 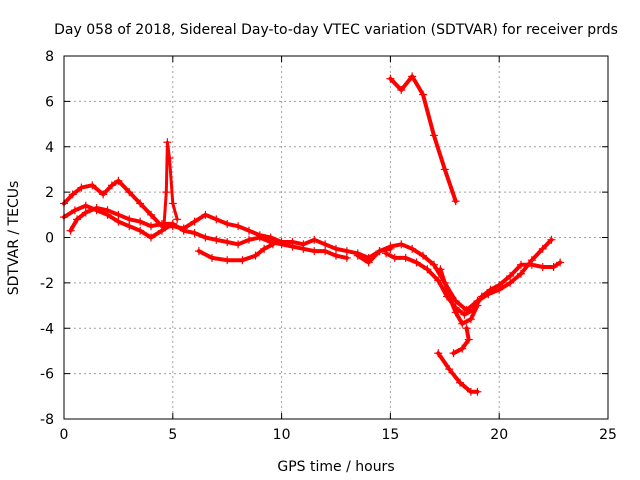 I want to click on y-tick-label: 8, so click(x=49, y=57).